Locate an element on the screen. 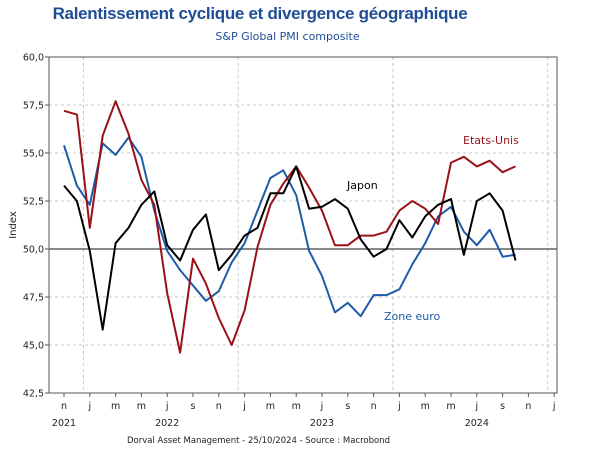  y-tick-label: 55,0 is located at coordinates (33, 154).